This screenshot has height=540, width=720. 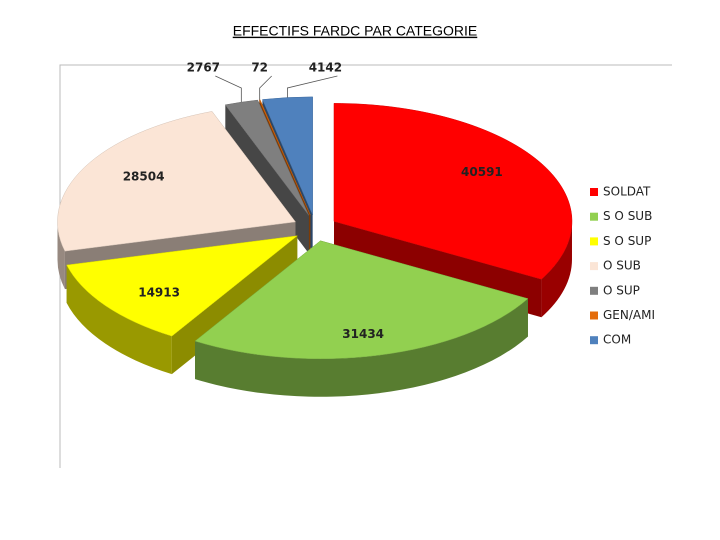 I want to click on data-label: 40591, so click(x=482, y=172).